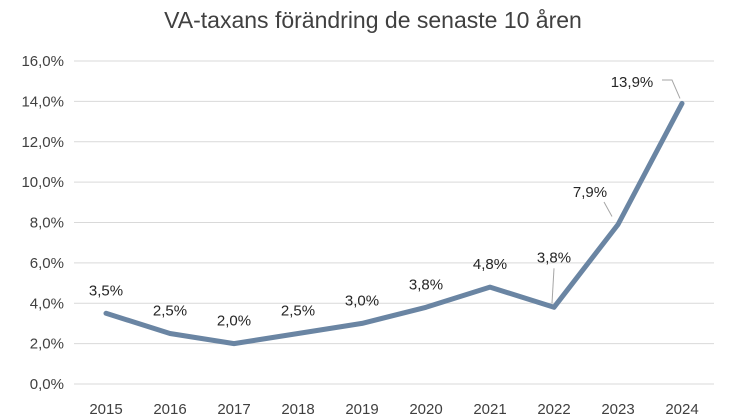 The width and height of the screenshot is (746, 419). What do you see at coordinates (373, 20) in the screenshot?
I see `chart-title: VA-taxans förändring de senaste 10 åren` at bounding box center [373, 20].